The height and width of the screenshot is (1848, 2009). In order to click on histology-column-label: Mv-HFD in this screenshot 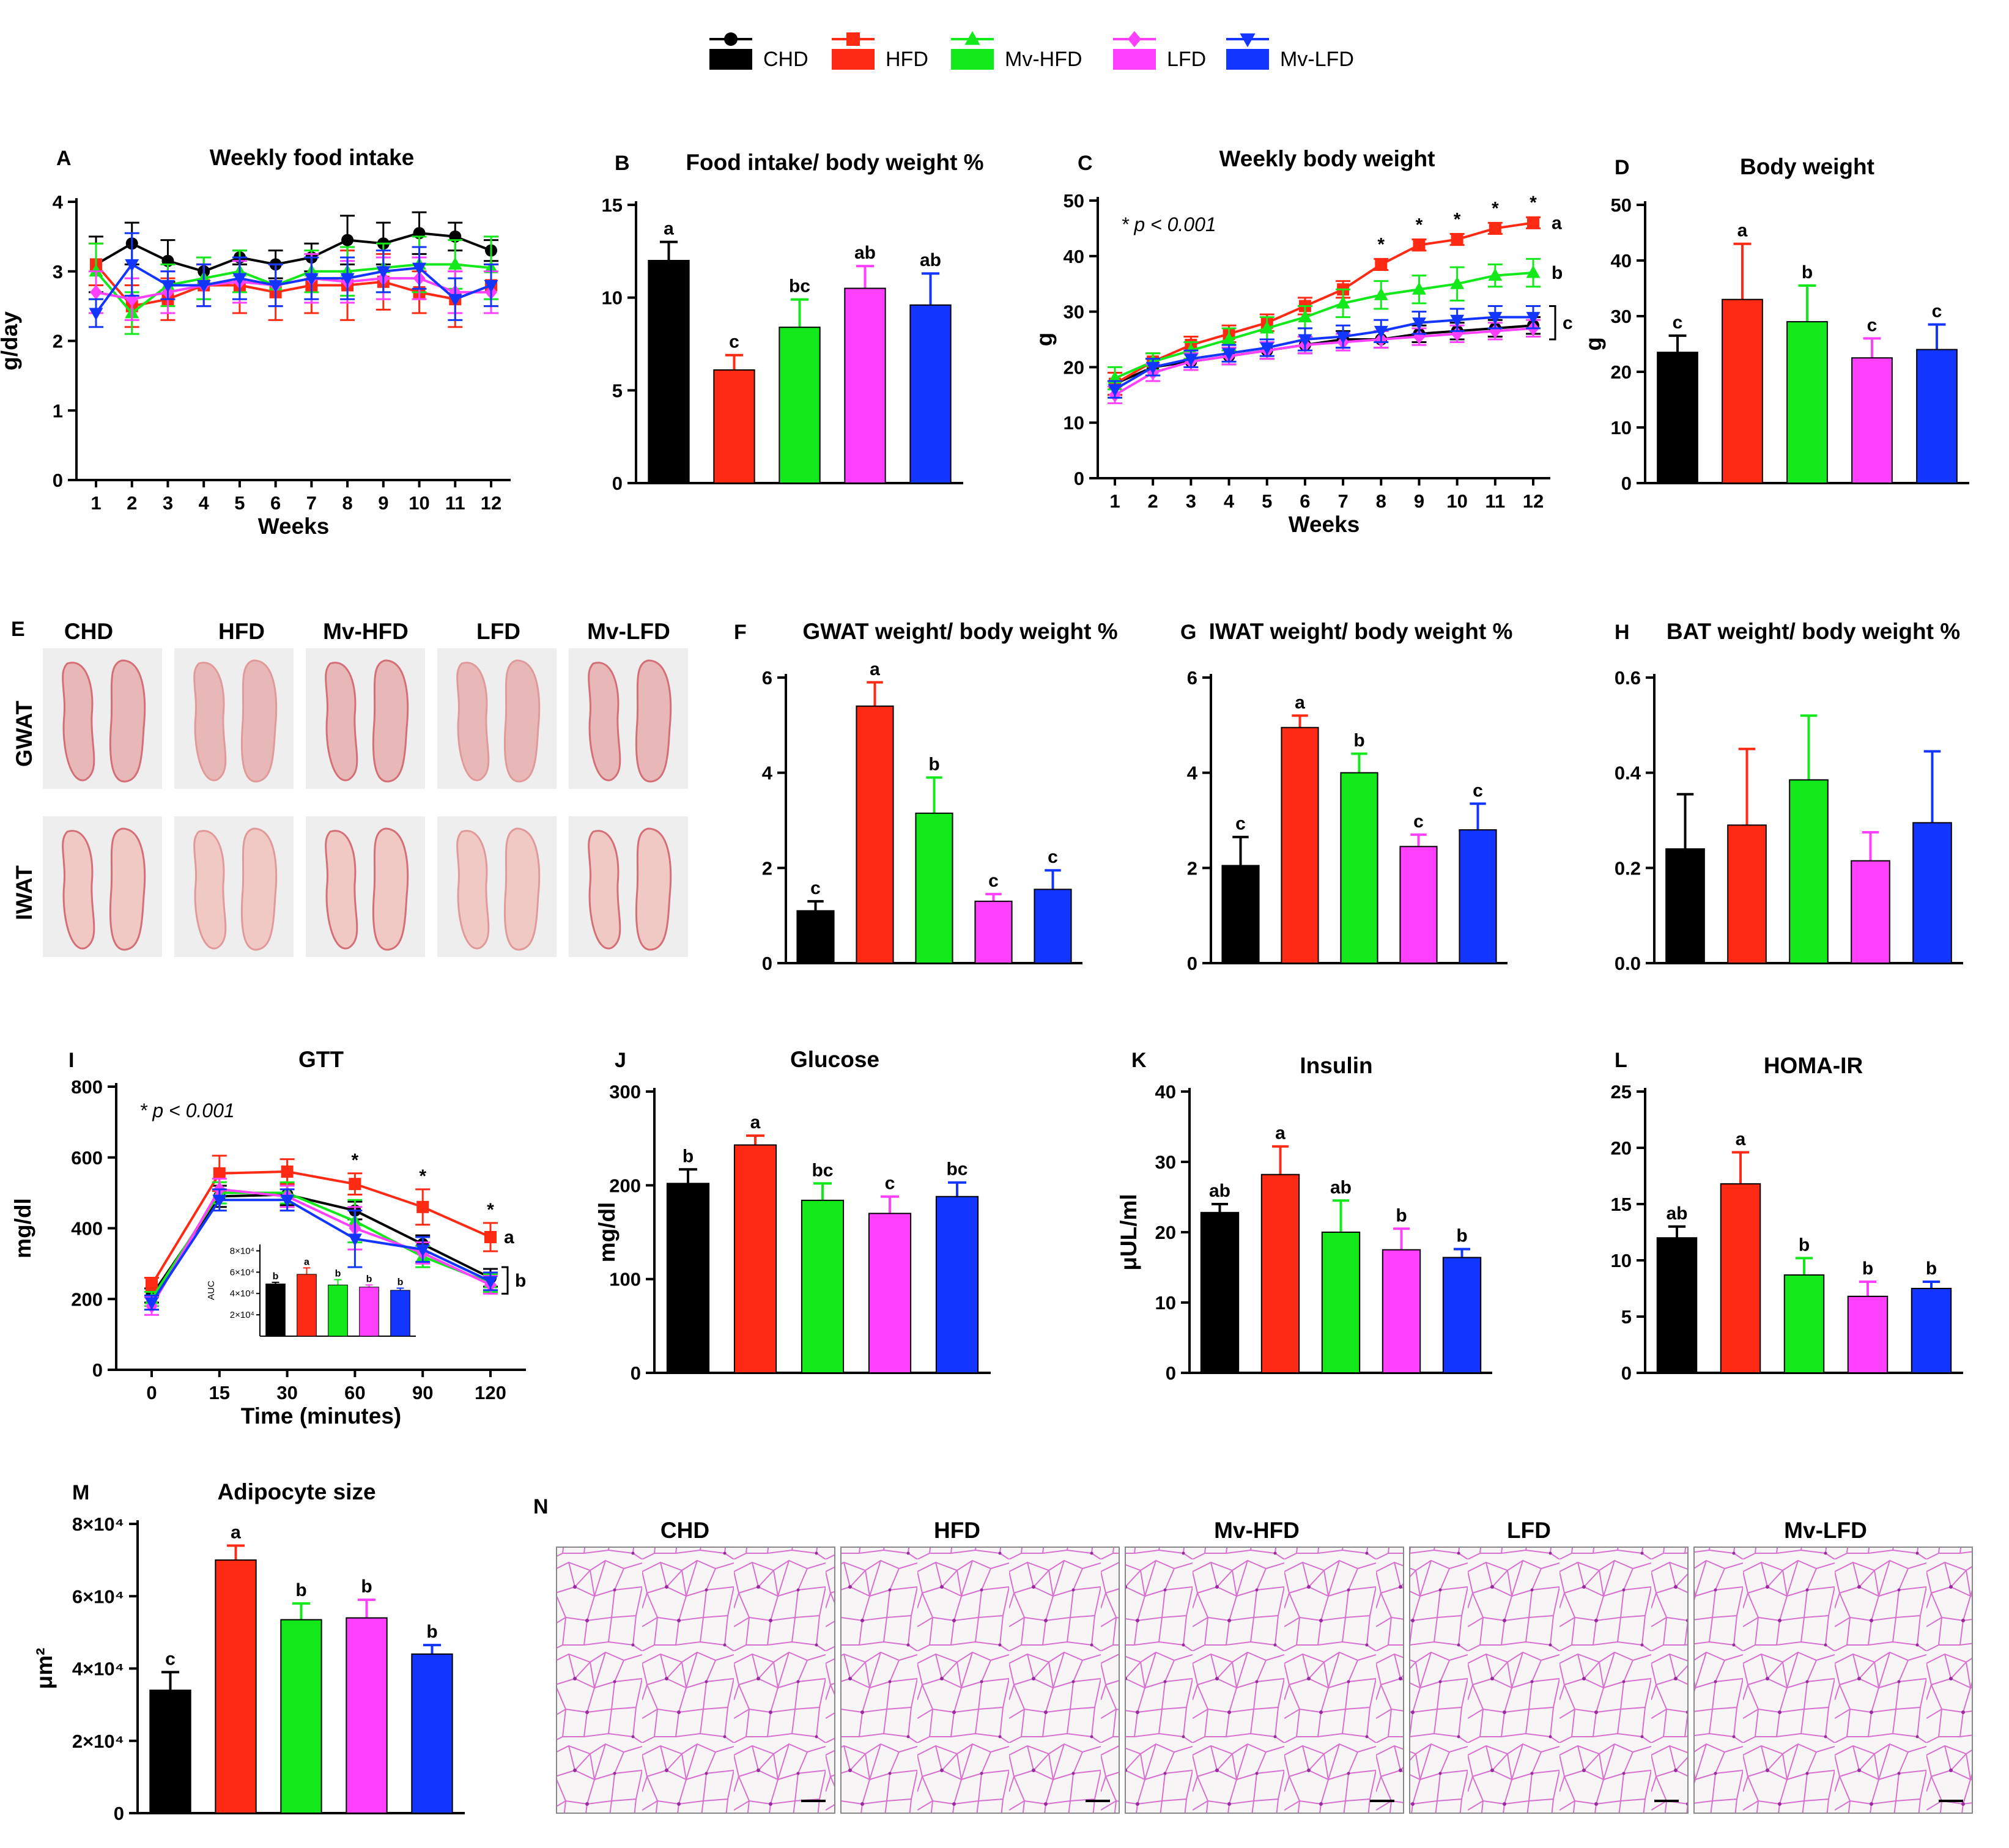, I will do `click(1257, 1530)`.